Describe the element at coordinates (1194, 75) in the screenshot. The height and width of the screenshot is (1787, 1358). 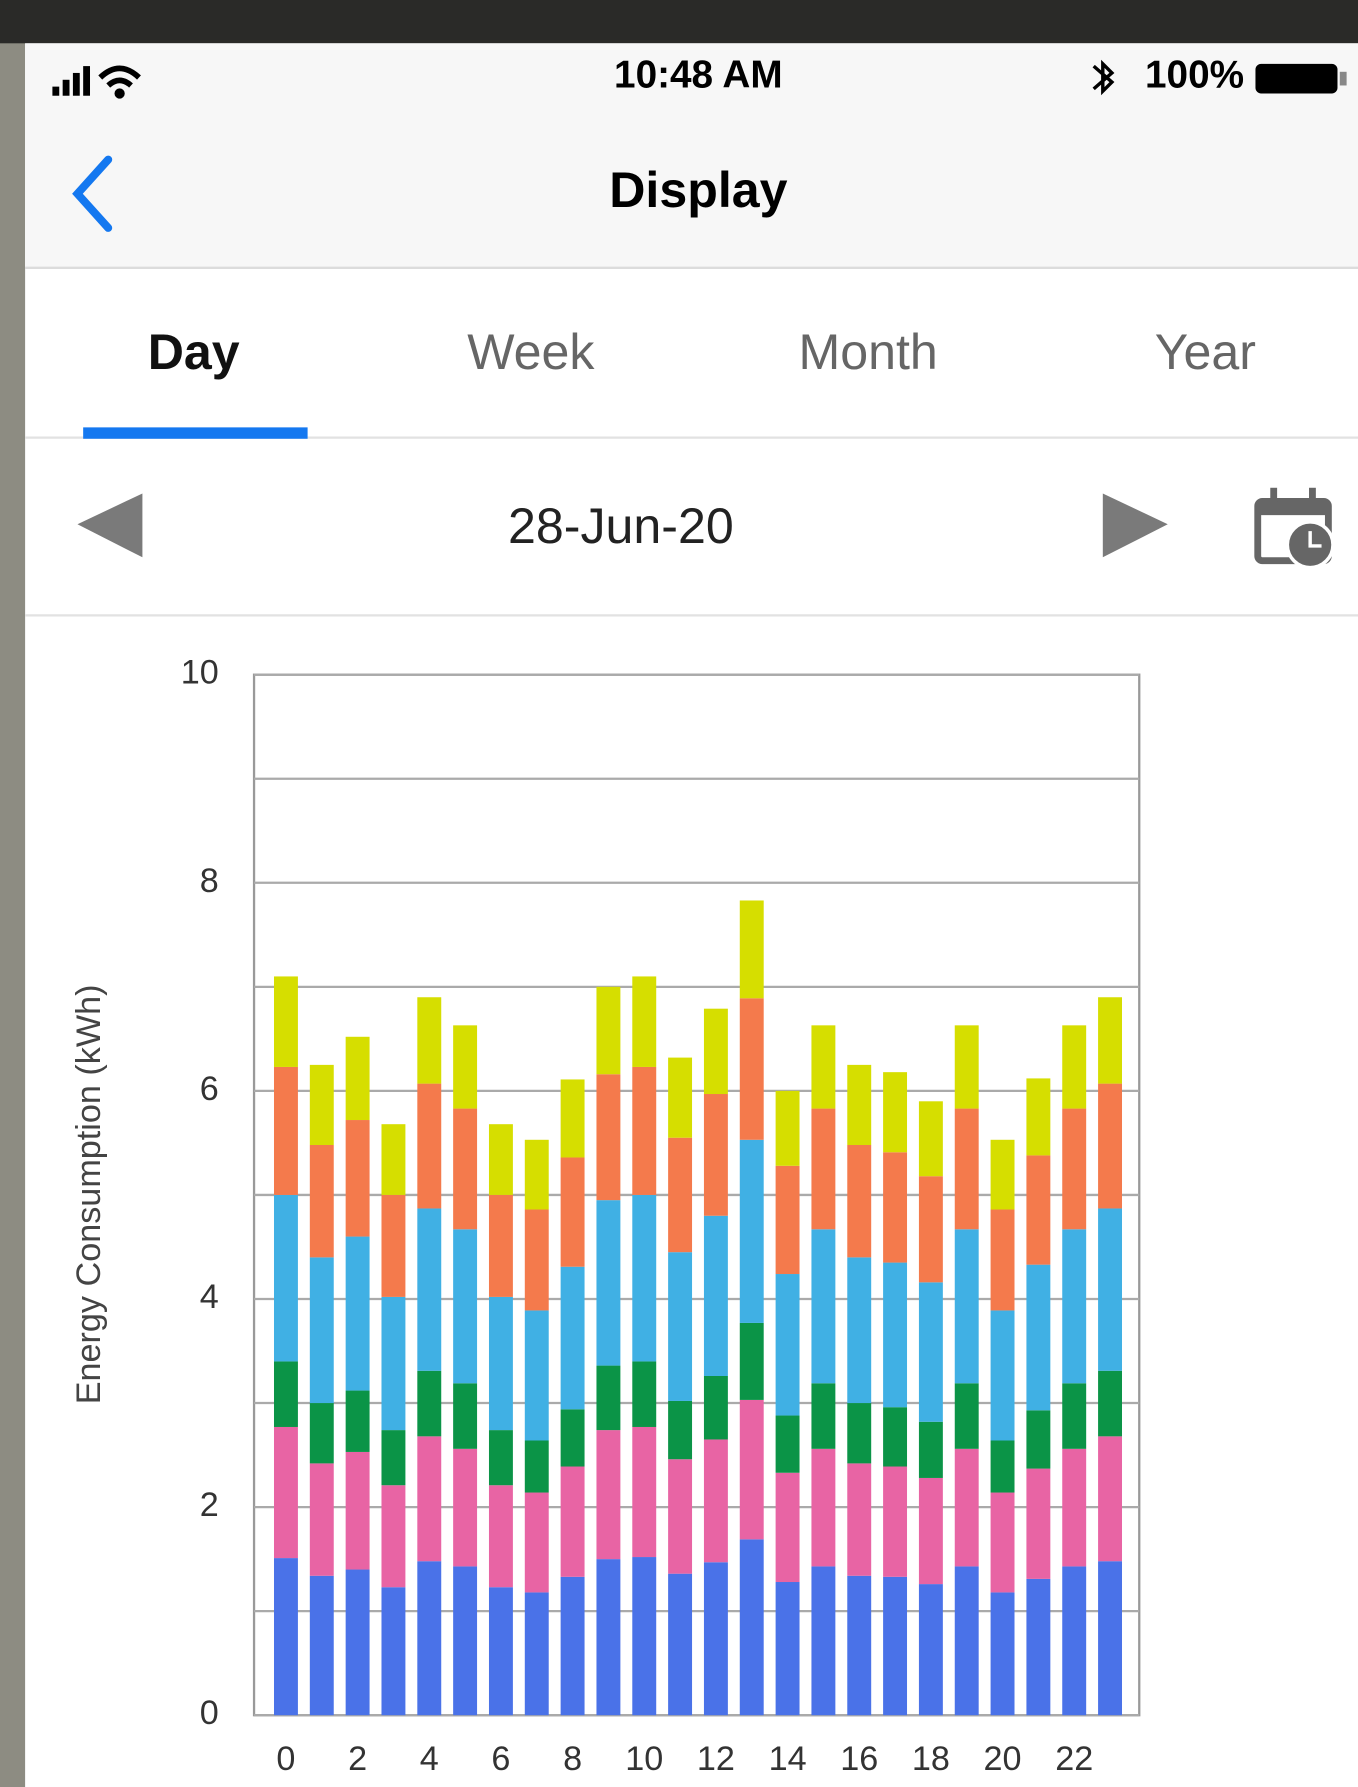
I see `battery-percent: 100%` at that location.